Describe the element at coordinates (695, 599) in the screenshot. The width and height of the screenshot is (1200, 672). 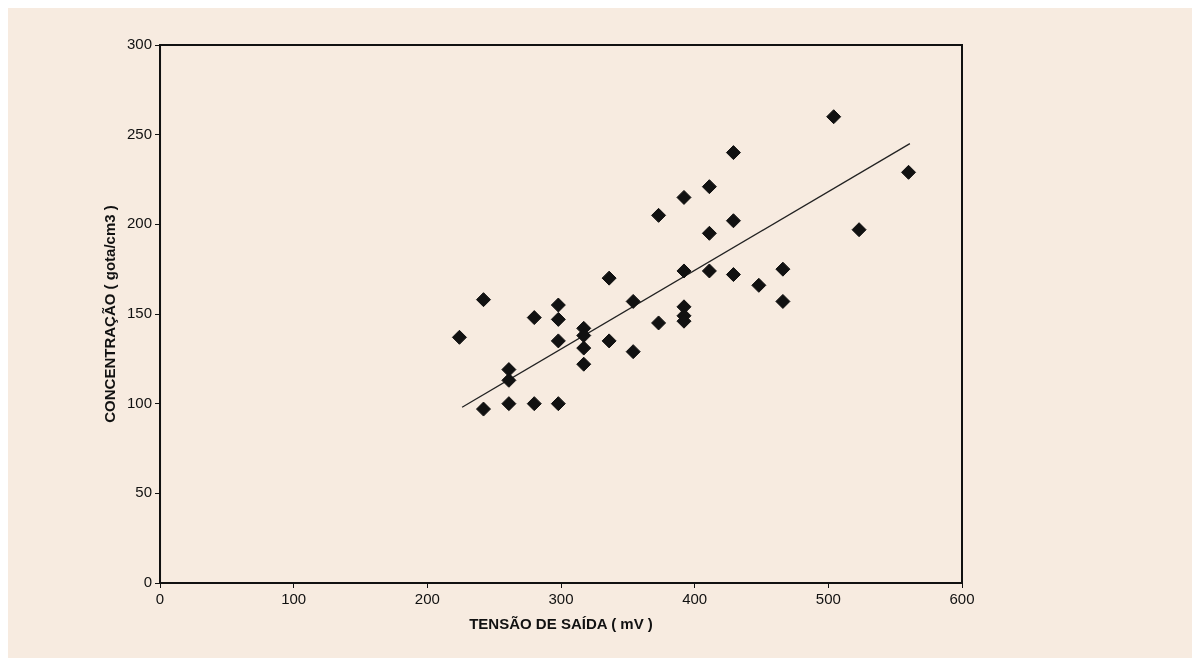
I see `x-tick-label: 400` at that location.